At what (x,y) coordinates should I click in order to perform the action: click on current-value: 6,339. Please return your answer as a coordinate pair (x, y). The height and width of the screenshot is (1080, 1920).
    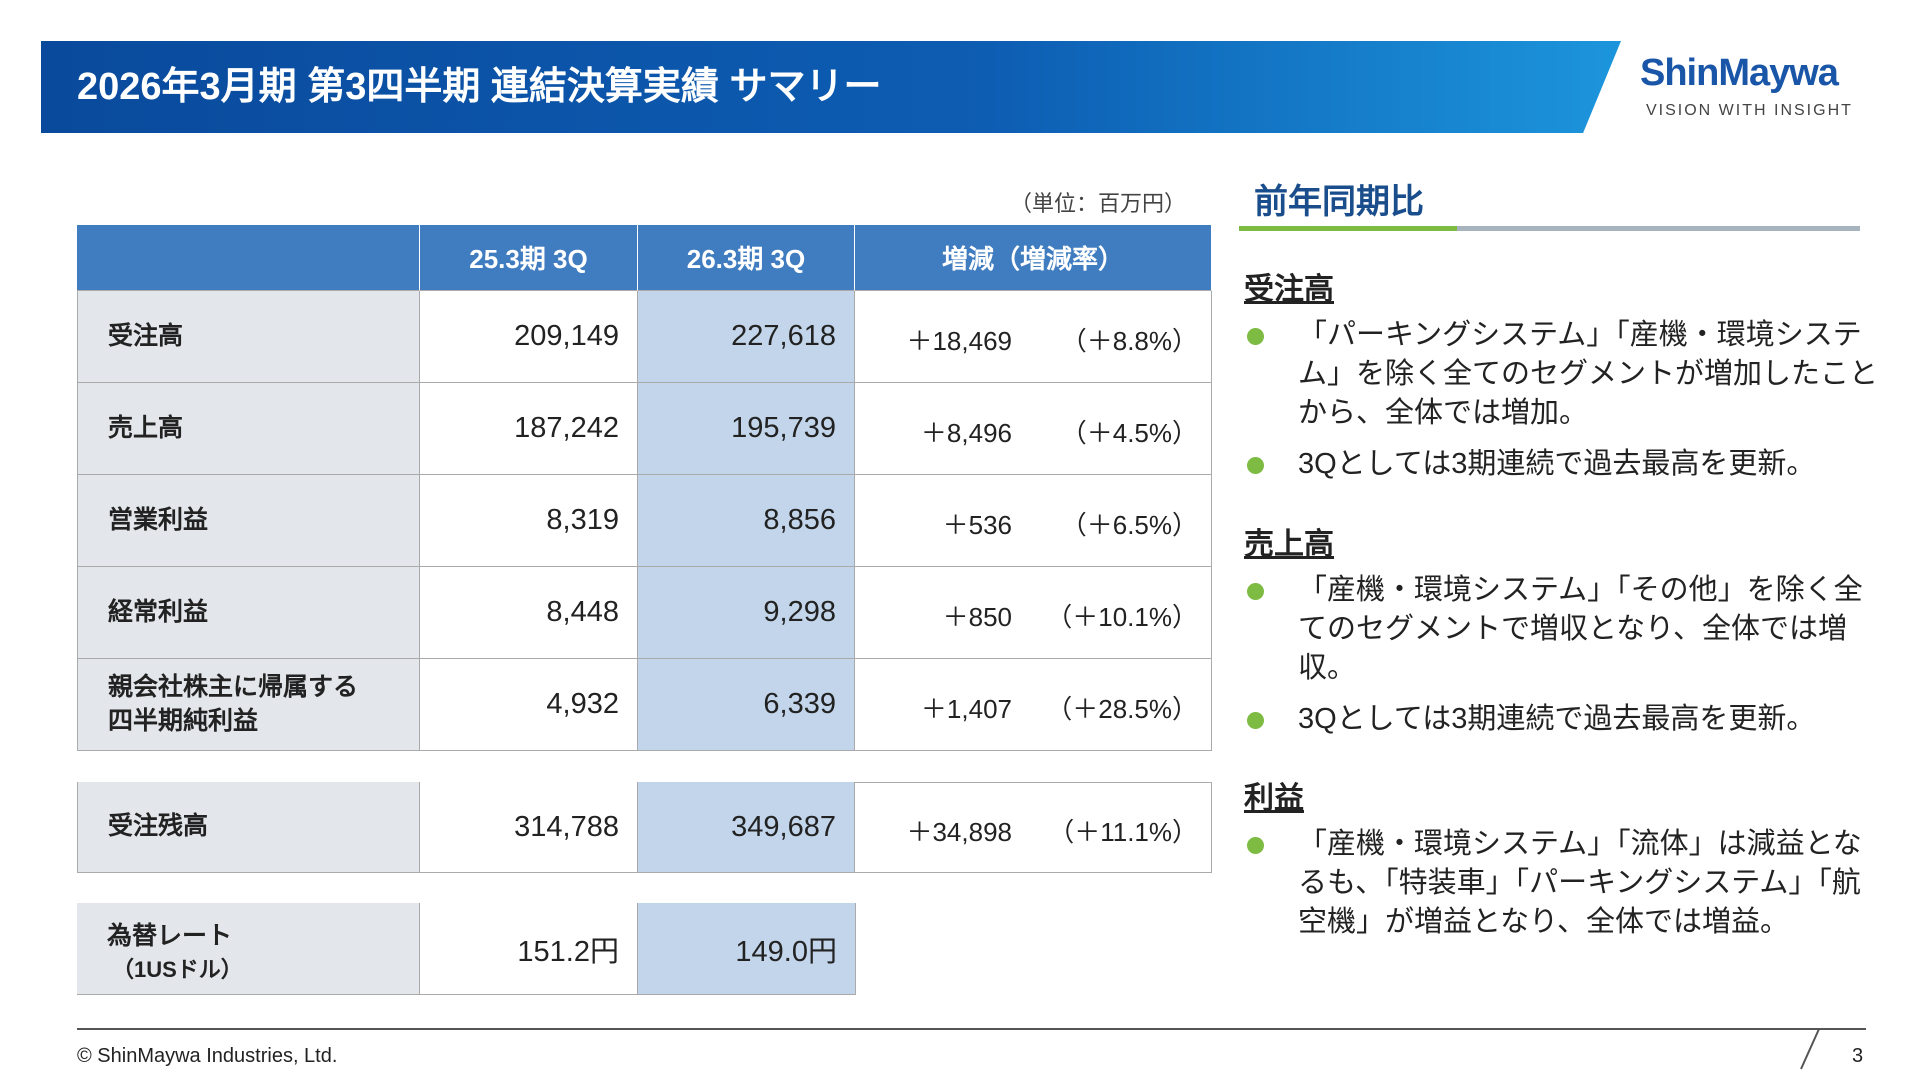
    Looking at the image, I should click on (746, 705).